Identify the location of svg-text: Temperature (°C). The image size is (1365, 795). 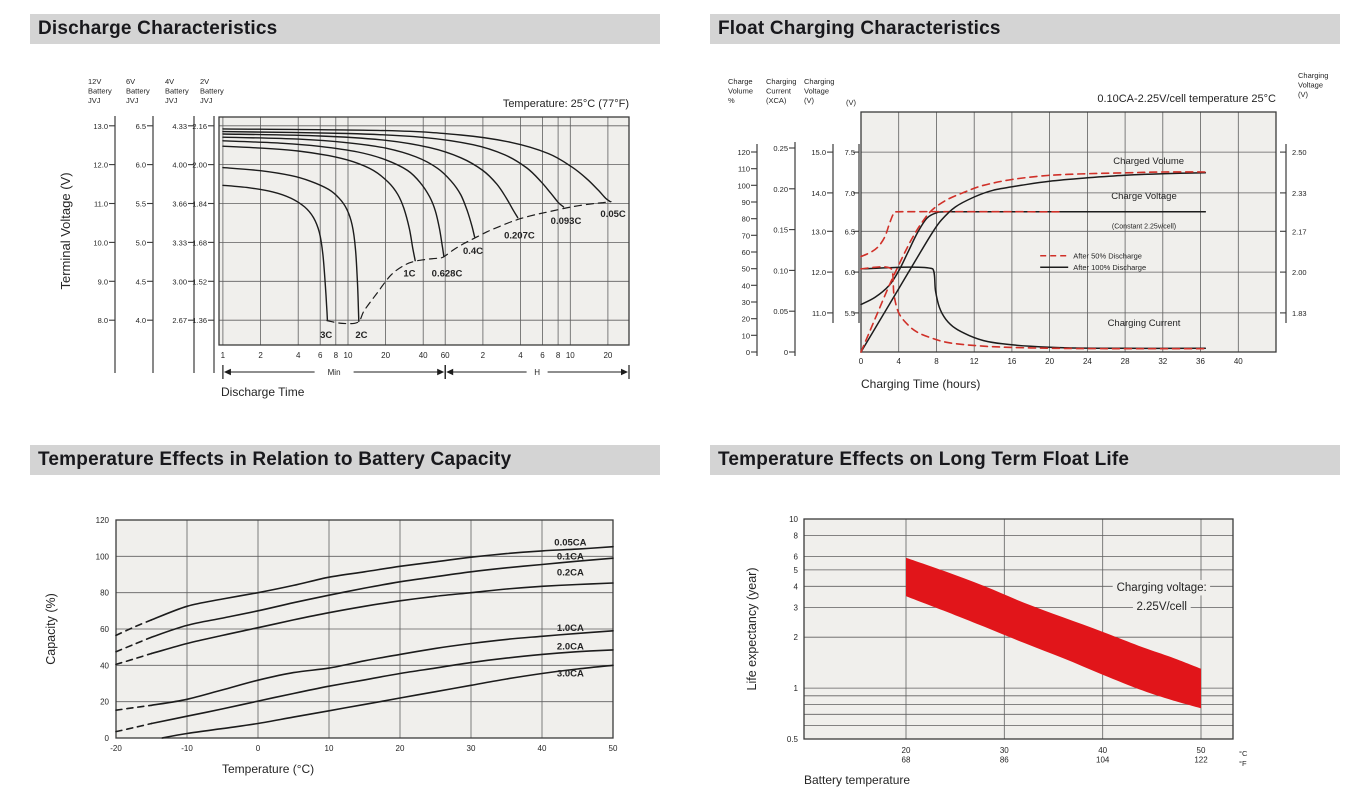
(268, 769).